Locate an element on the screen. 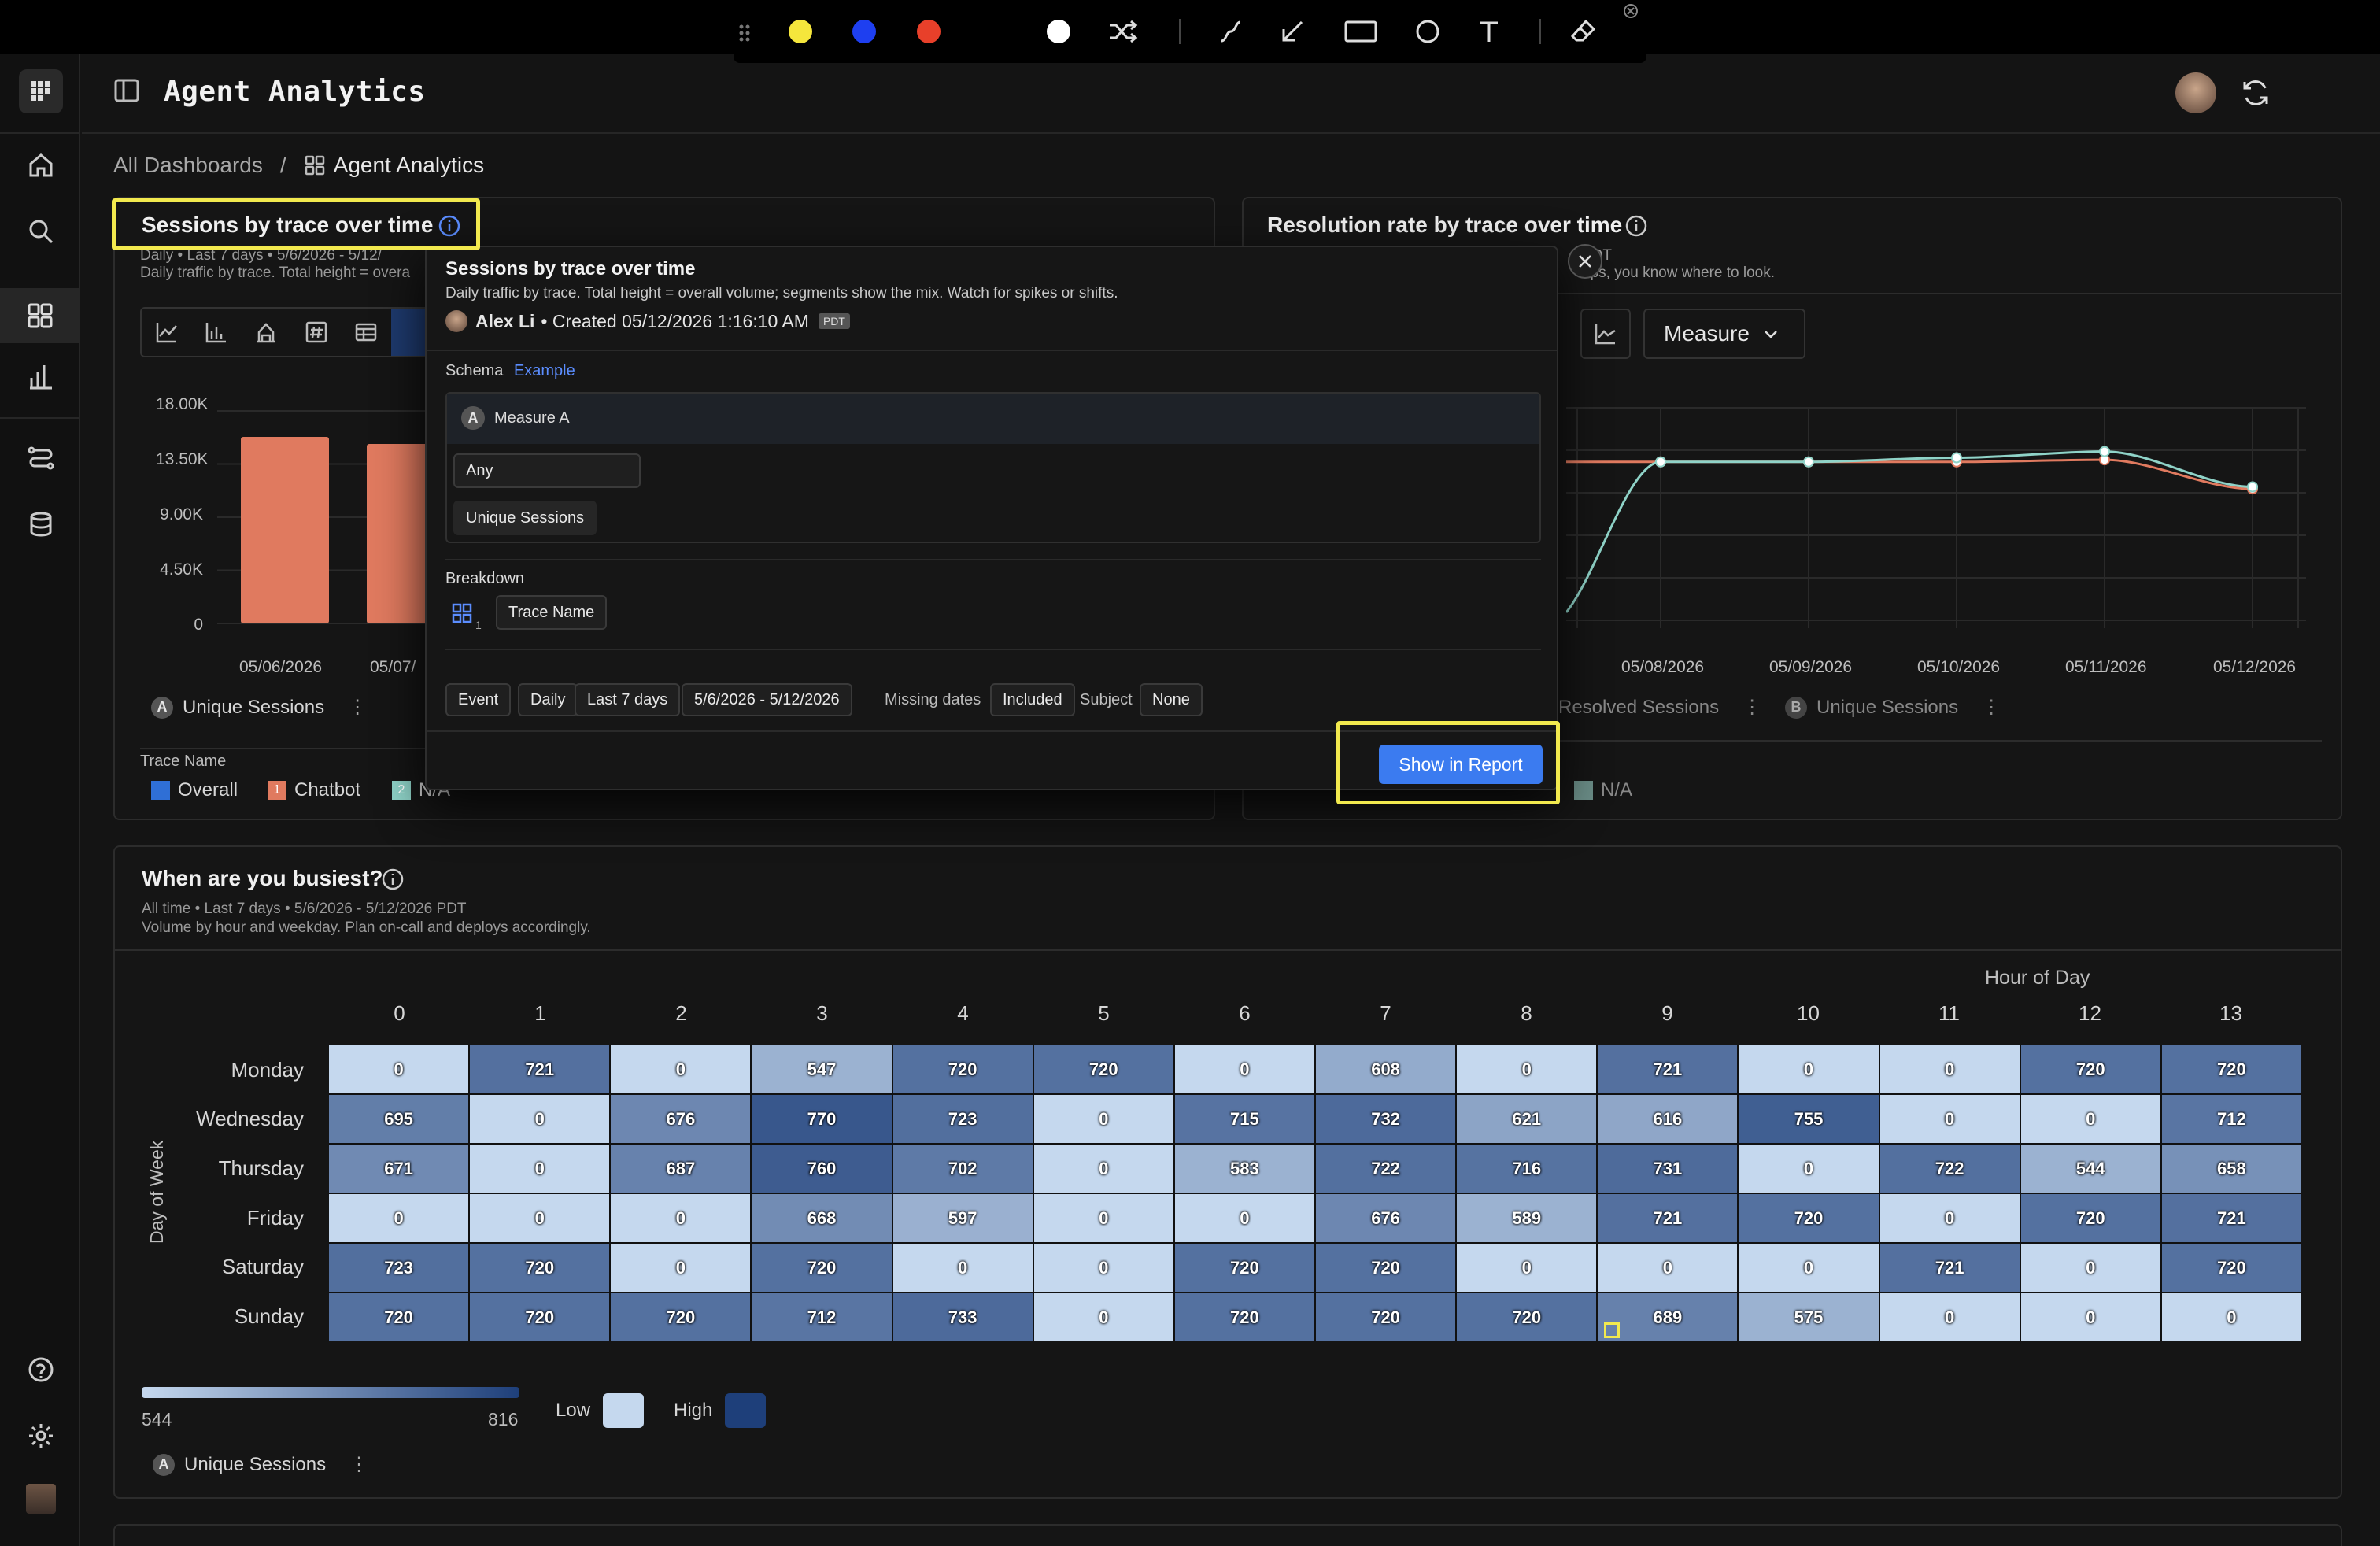 Image resolution: width=2380 pixels, height=1546 pixels. heatmap-cell: 544 is located at coordinates (2090, 1169).